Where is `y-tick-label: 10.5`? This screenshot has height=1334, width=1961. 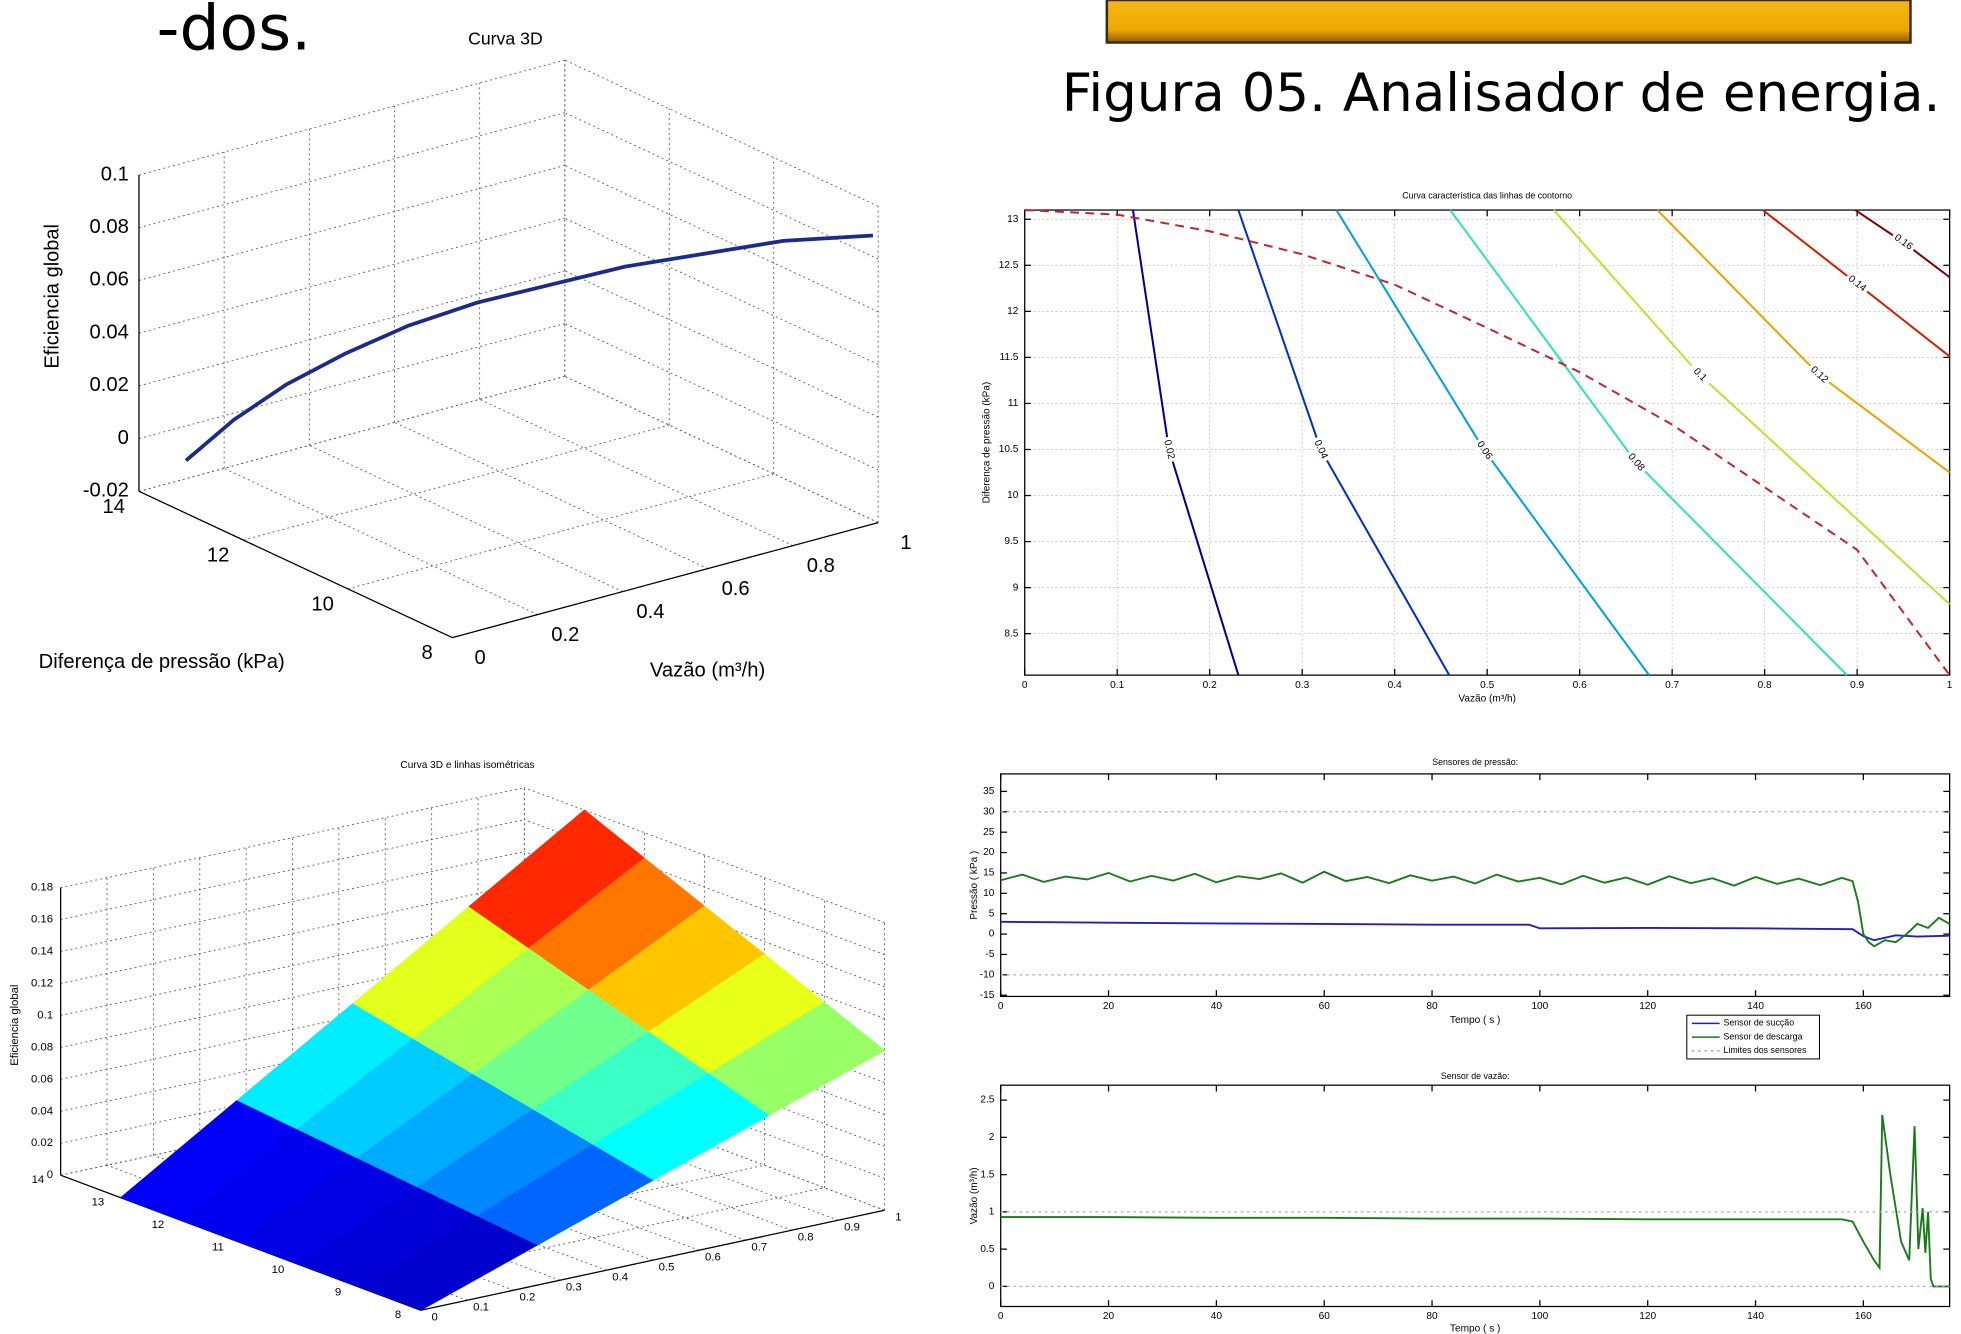 y-tick-label: 10.5 is located at coordinates (1009, 449).